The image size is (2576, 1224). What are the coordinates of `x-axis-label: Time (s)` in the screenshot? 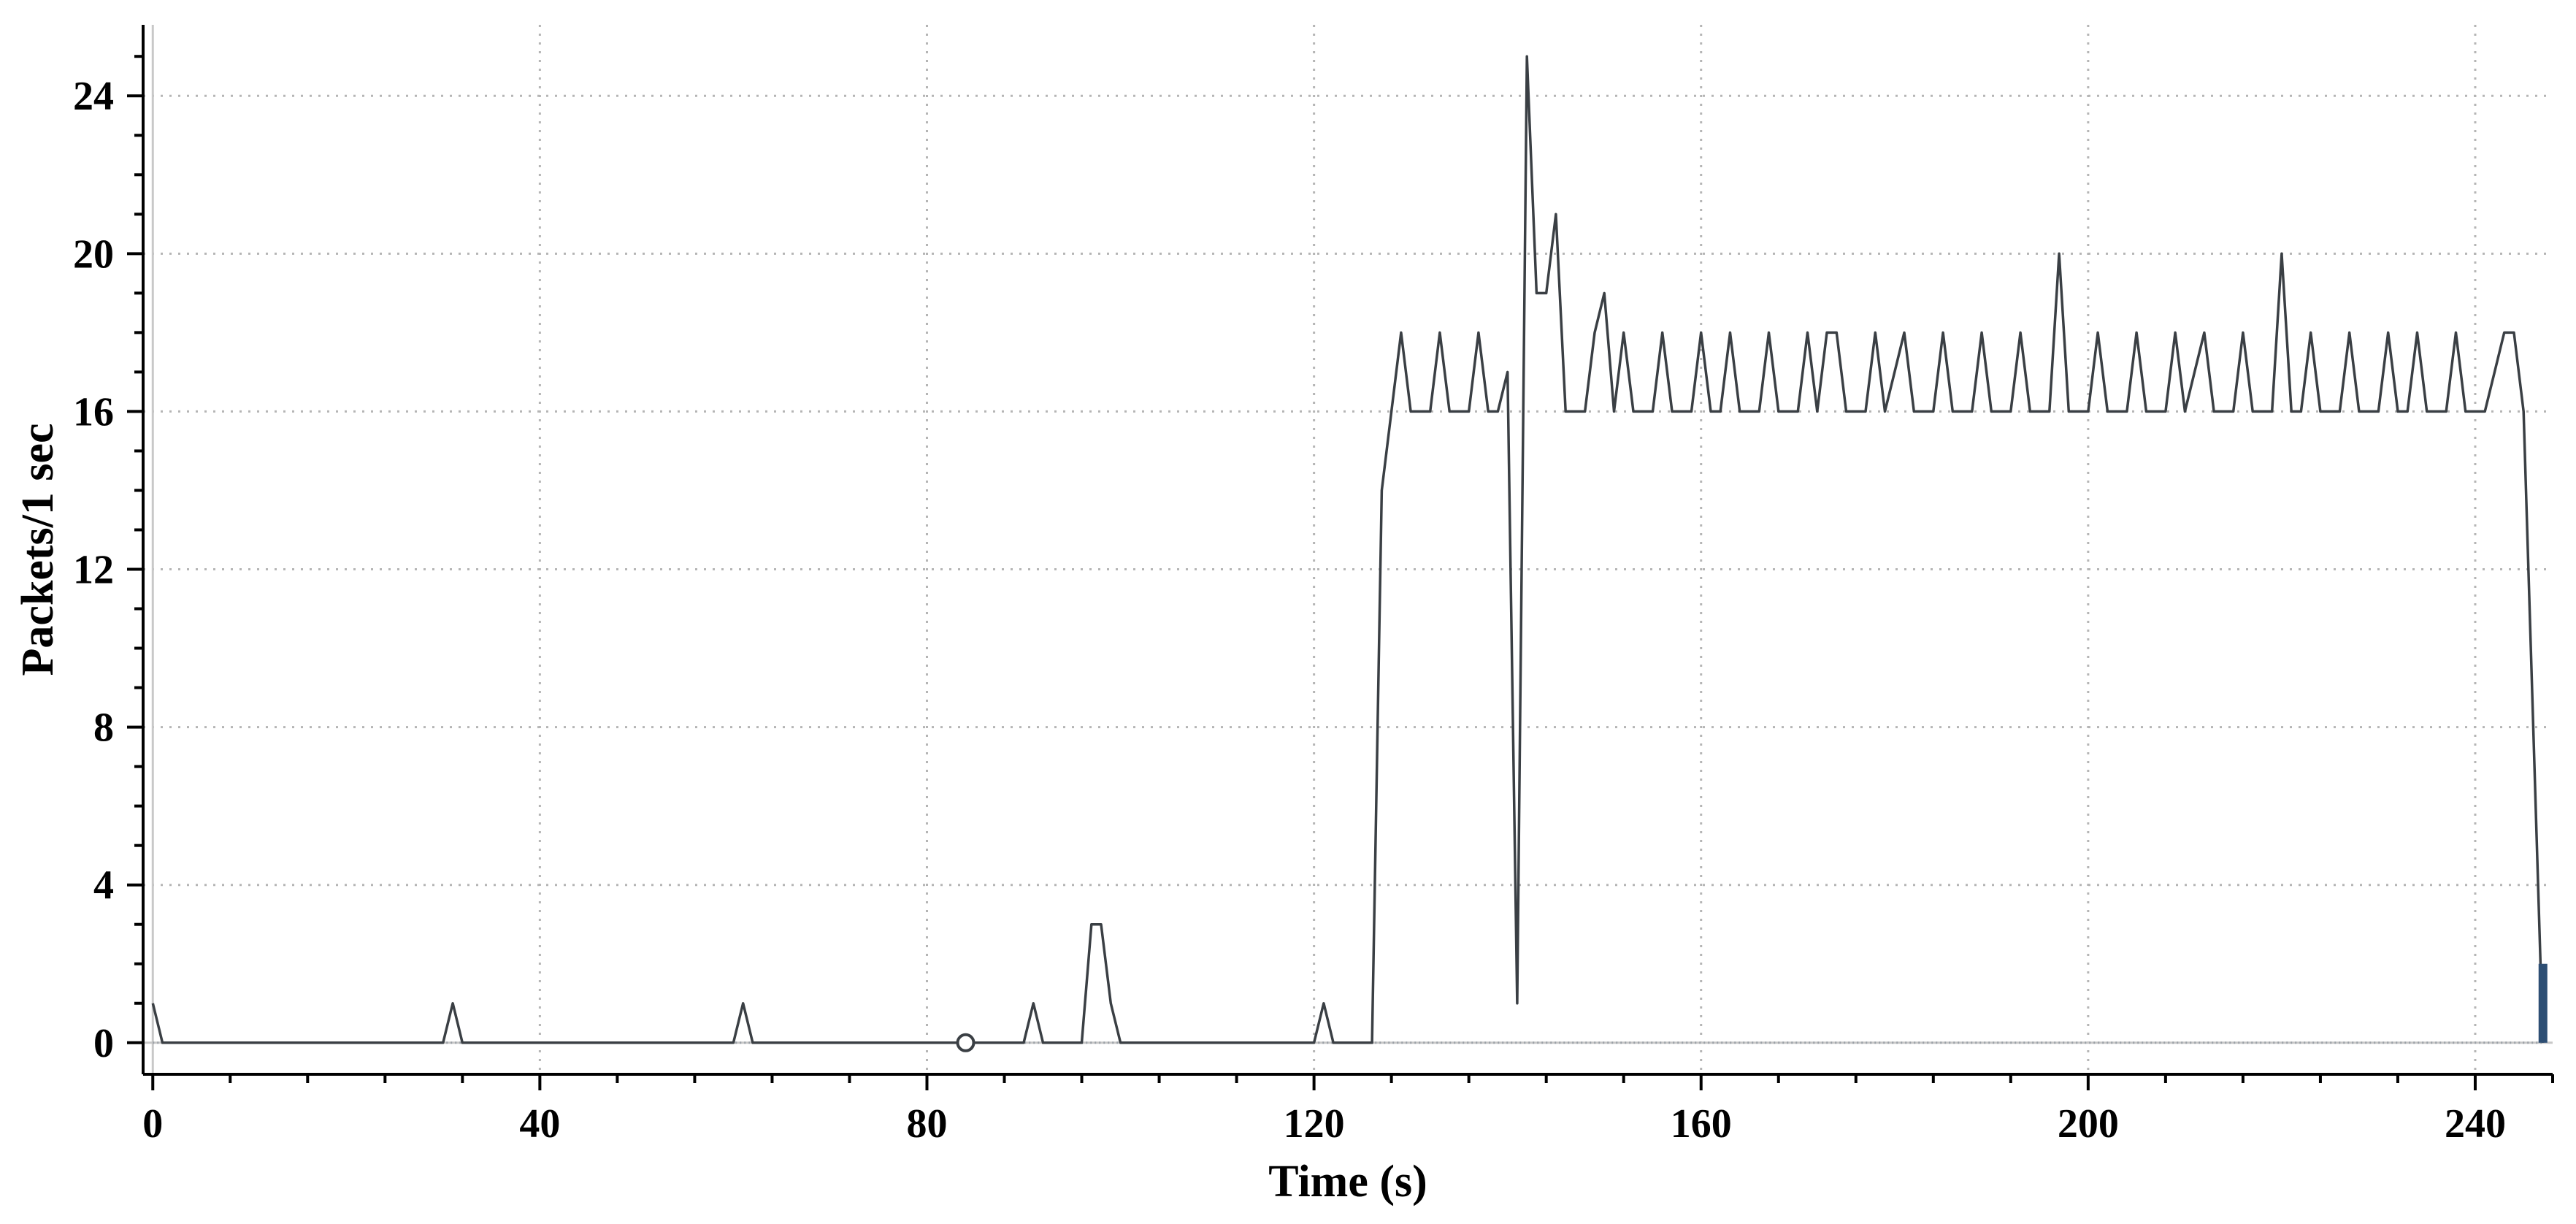 It's located at (1347, 1181).